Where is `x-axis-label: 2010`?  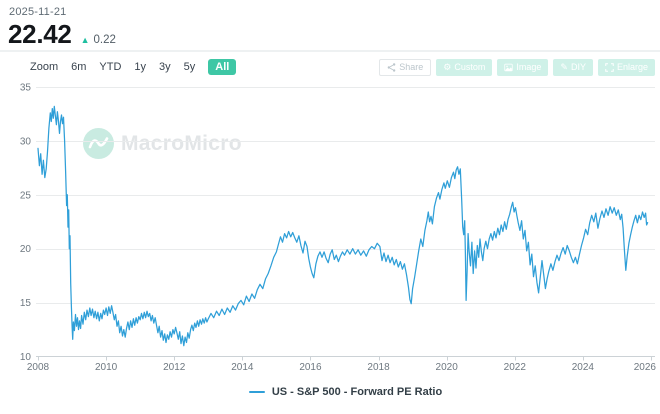
x-axis-label: 2010 is located at coordinates (106, 367).